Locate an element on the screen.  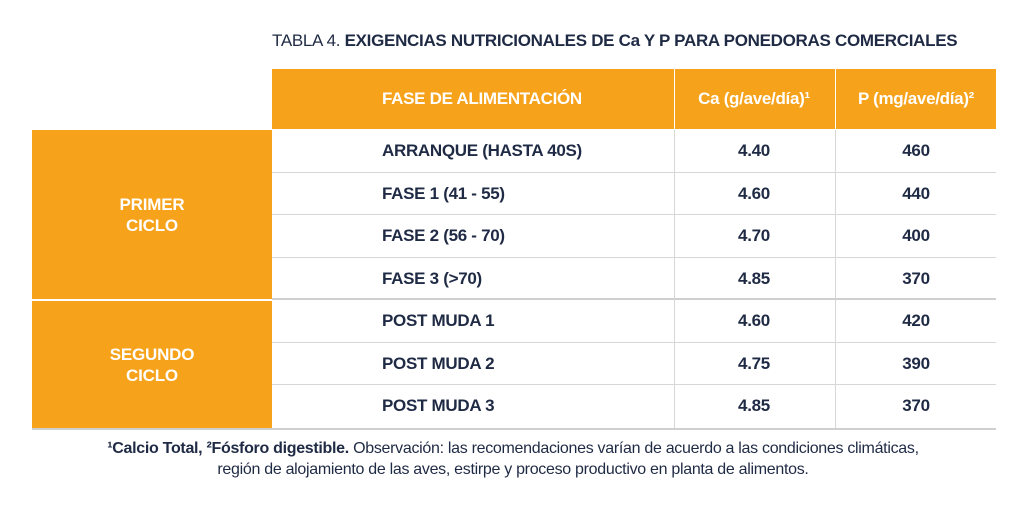
cell-p: 420 is located at coordinates (916, 320).